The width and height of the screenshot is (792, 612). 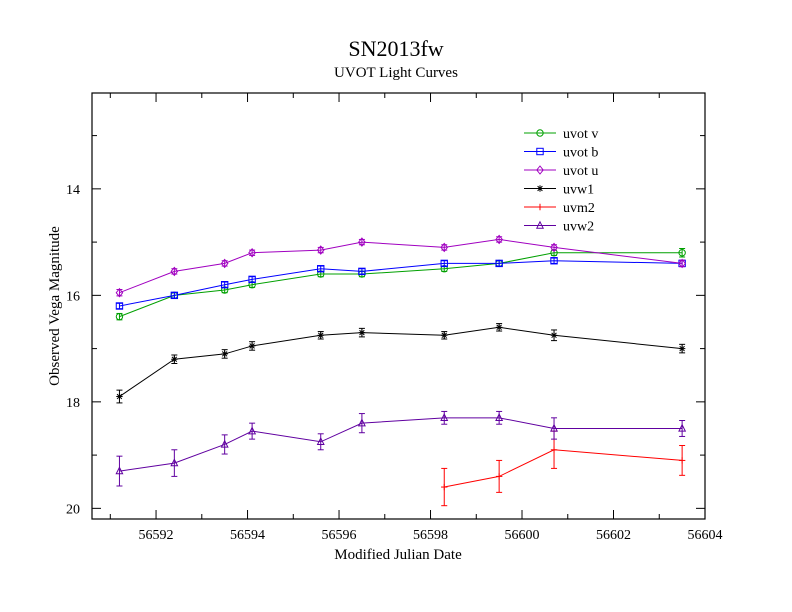 What do you see at coordinates (580, 153) in the screenshot?
I see `legend-label: uvot b` at bounding box center [580, 153].